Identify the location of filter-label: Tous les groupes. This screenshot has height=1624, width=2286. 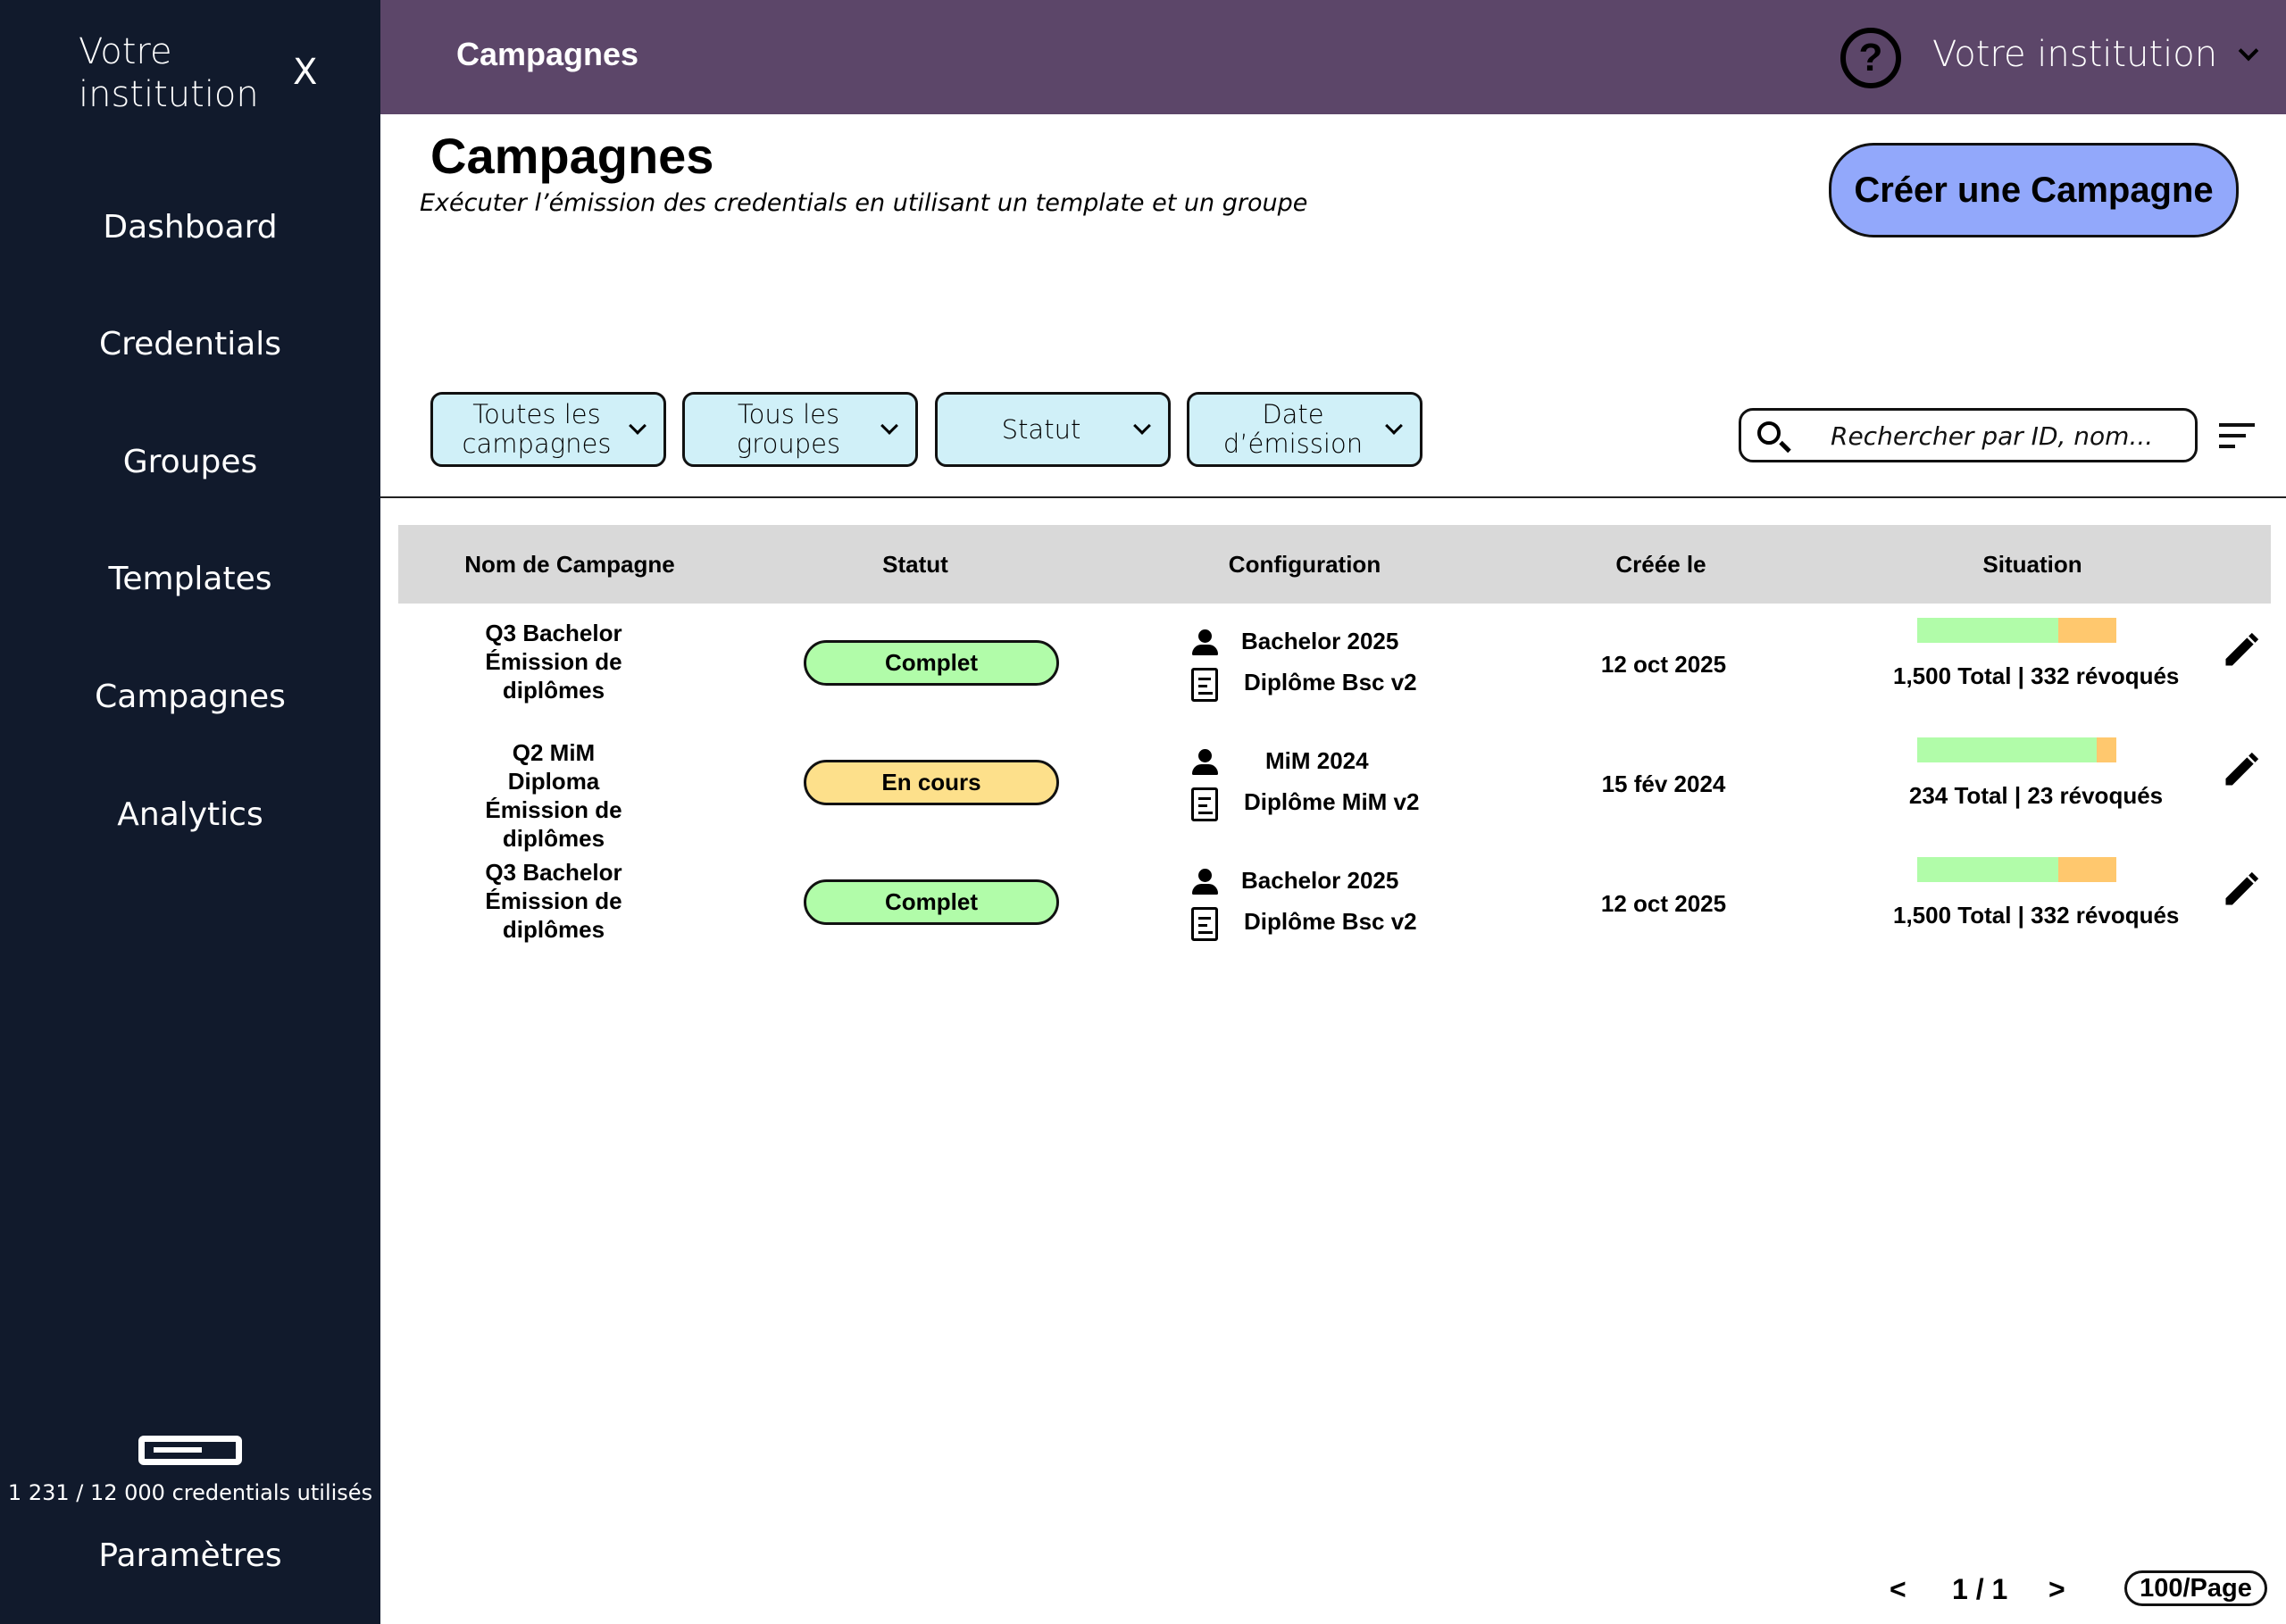
(788, 429).